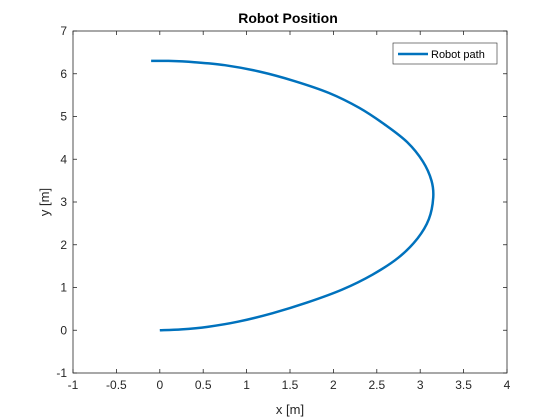  I want to click on y-tick-label: 6, so click(63, 74).